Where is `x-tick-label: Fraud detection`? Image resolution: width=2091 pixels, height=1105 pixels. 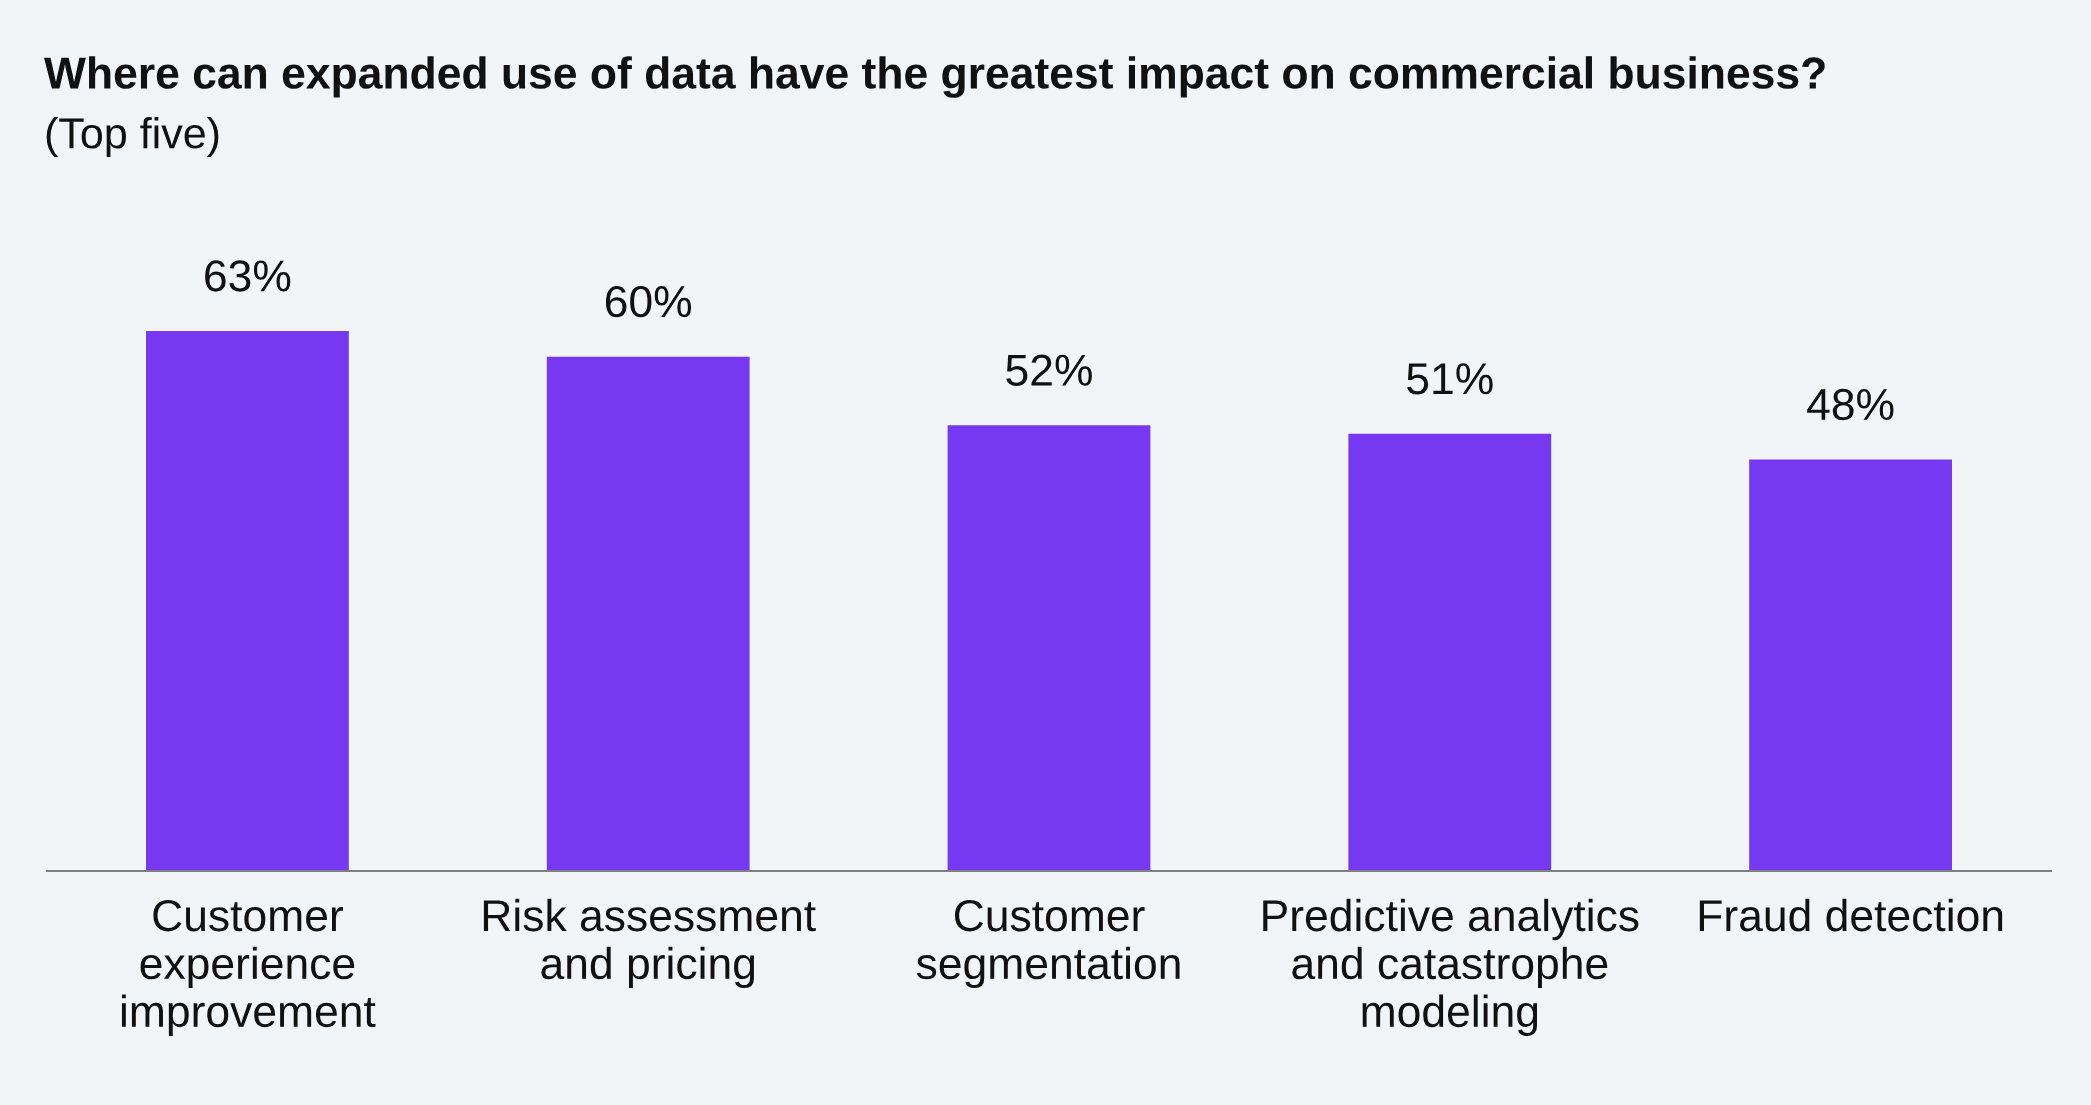
x-tick-label: Fraud detection is located at coordinates (1851, 915).